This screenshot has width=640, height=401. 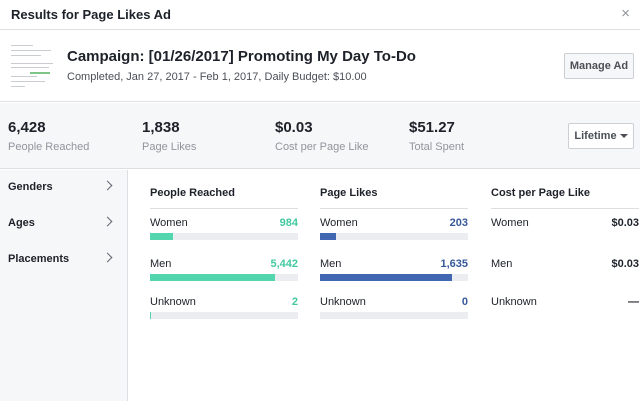 What do you see at coordinates (91, 14) in the screenshot?
I see `dialog-title: Results for Page Likes Ad` at bounding box center [91, 14].